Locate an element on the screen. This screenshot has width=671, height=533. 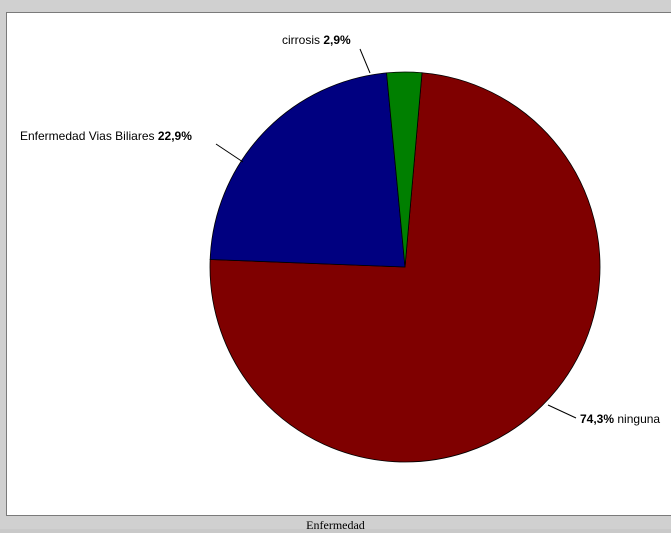
slice-label-1: Enfermedad Vias Biliares 22,9% is located at coordinates (106, 136).